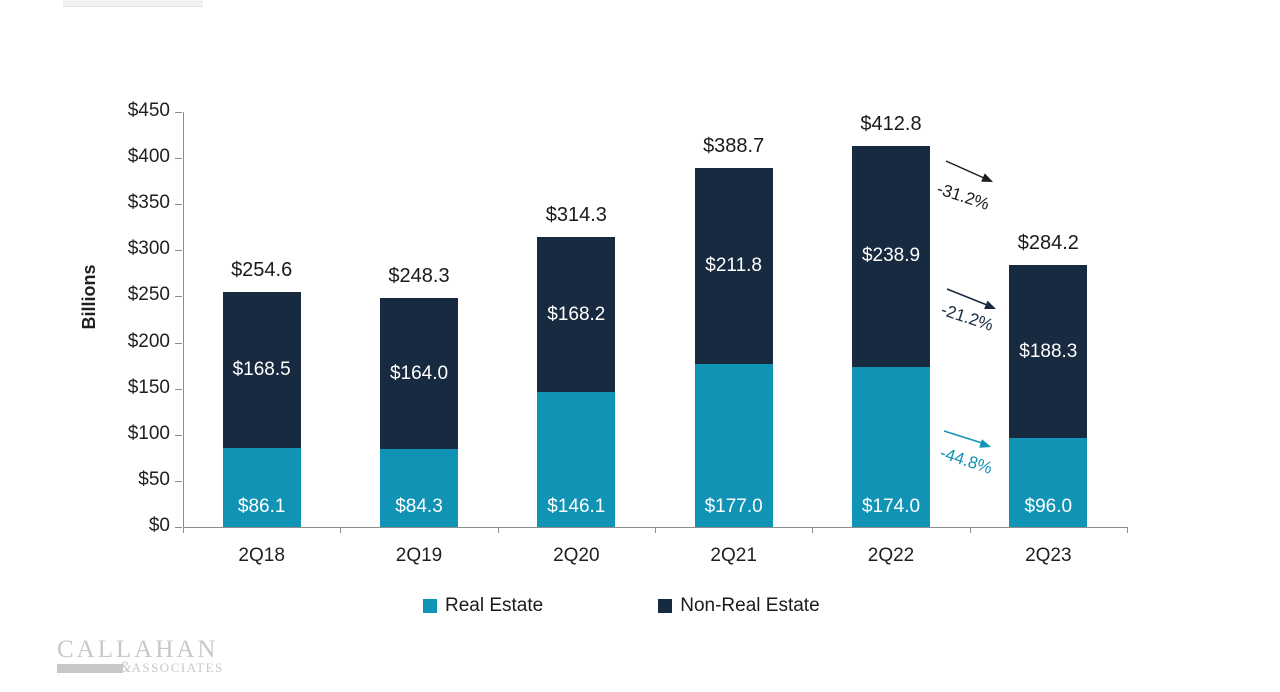 The image size is (1280, 692). What do you see at coordinates (494, 605) in the screenshot?
I see `legend-label-real-estate: Real Estate` at bounding box center [494, 605].